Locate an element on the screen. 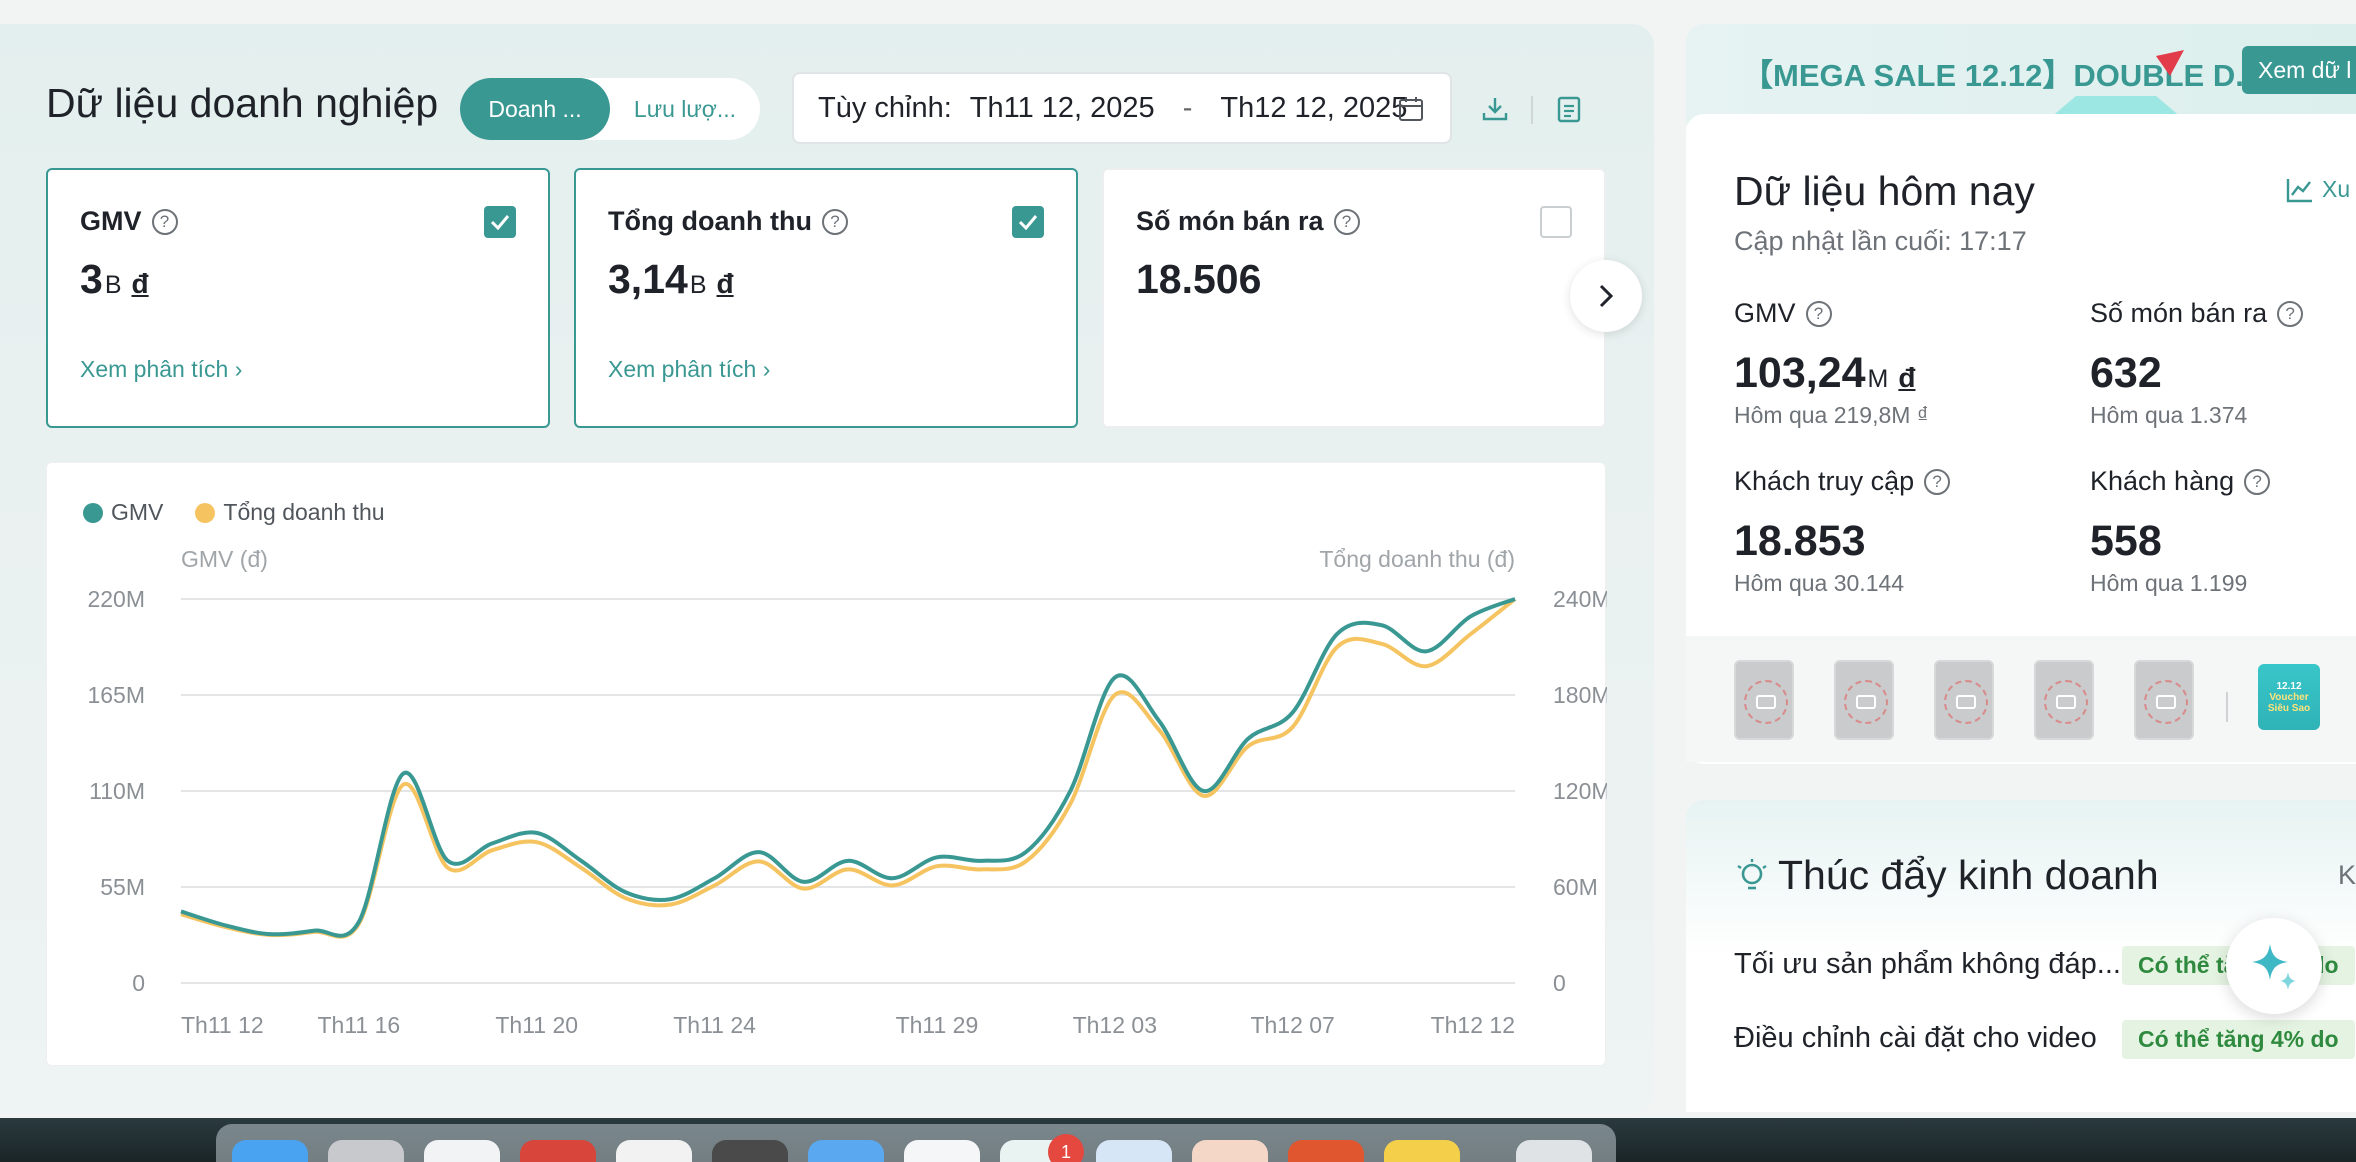 The width and height of the screenshot is (2356, 1162). today-title: Dữ liệu hôm nay is located at coordinates (1884, 191).